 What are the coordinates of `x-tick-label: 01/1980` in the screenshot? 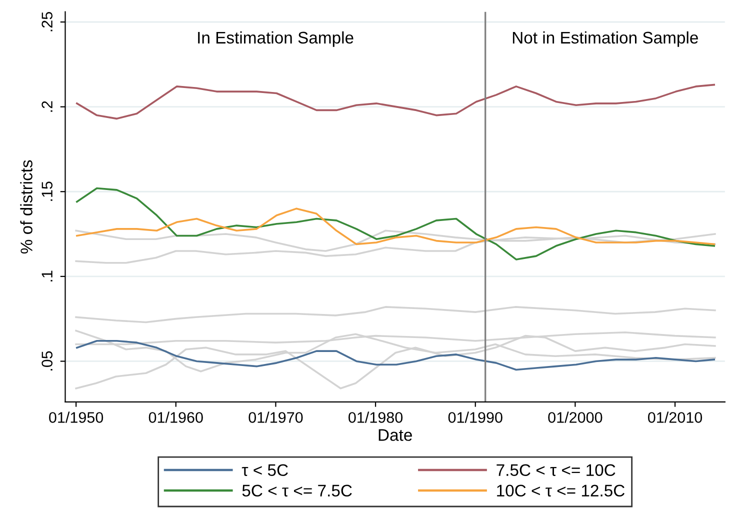 It's located at (375, 417).